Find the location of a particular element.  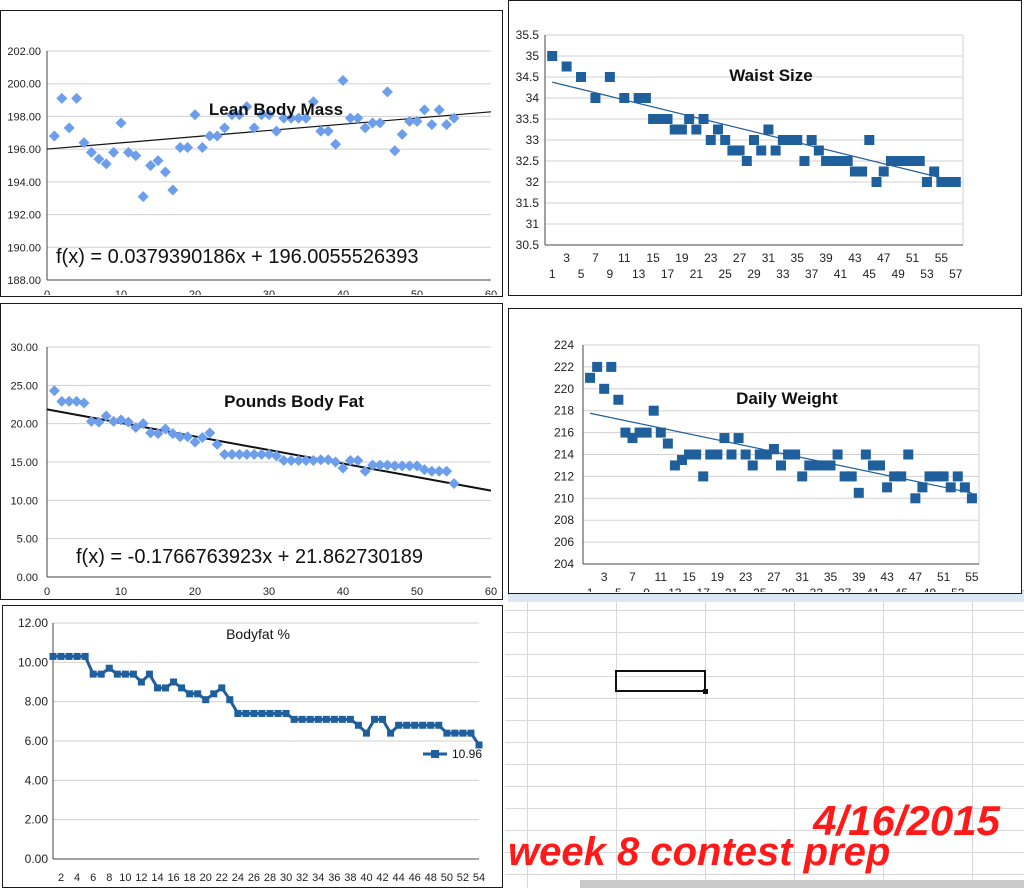

y-tick-label: 33.5 is located at coordinates (528, 119).